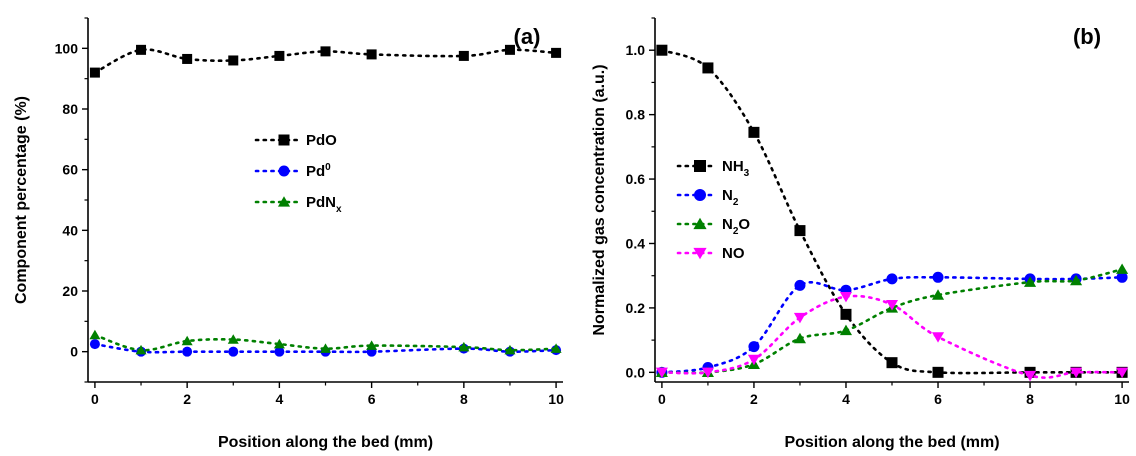  Describe the element at coordinates (736, 168) in the screenshot. I see `legend-label: NH3` at that location.